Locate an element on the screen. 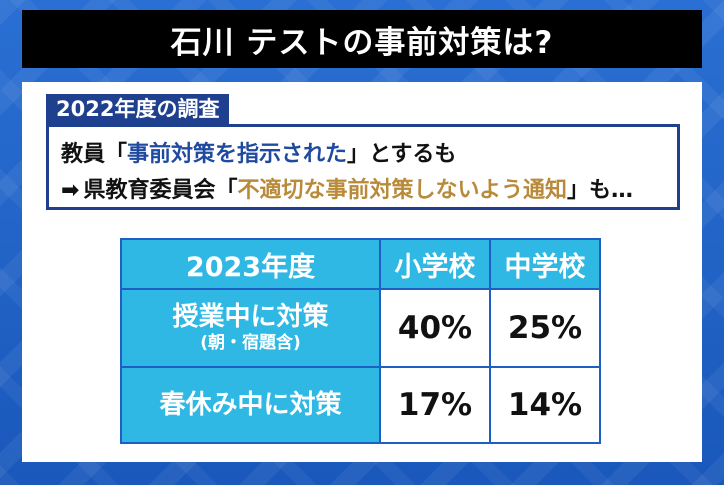 This screenshot has height=485, width=724. value-spring-break-junior-high: 14% is located at coordinates (545, 405).